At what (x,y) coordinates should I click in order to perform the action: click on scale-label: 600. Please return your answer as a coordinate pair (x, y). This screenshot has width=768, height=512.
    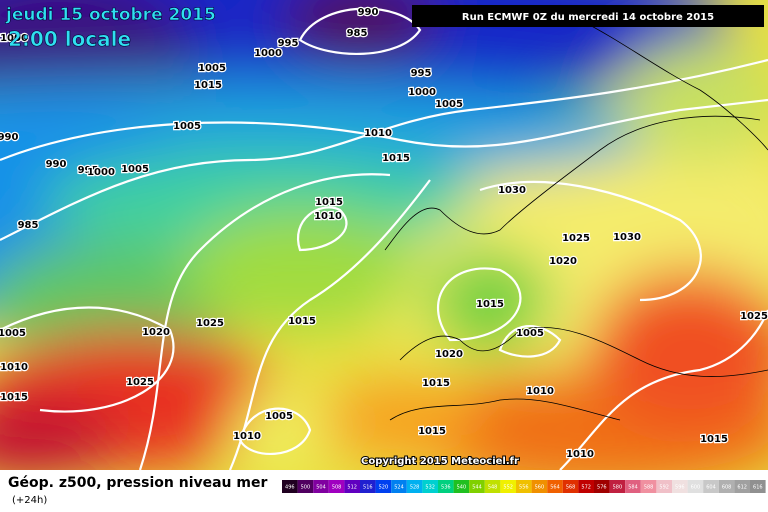
    Looking at the image, I should click on (696, 488).